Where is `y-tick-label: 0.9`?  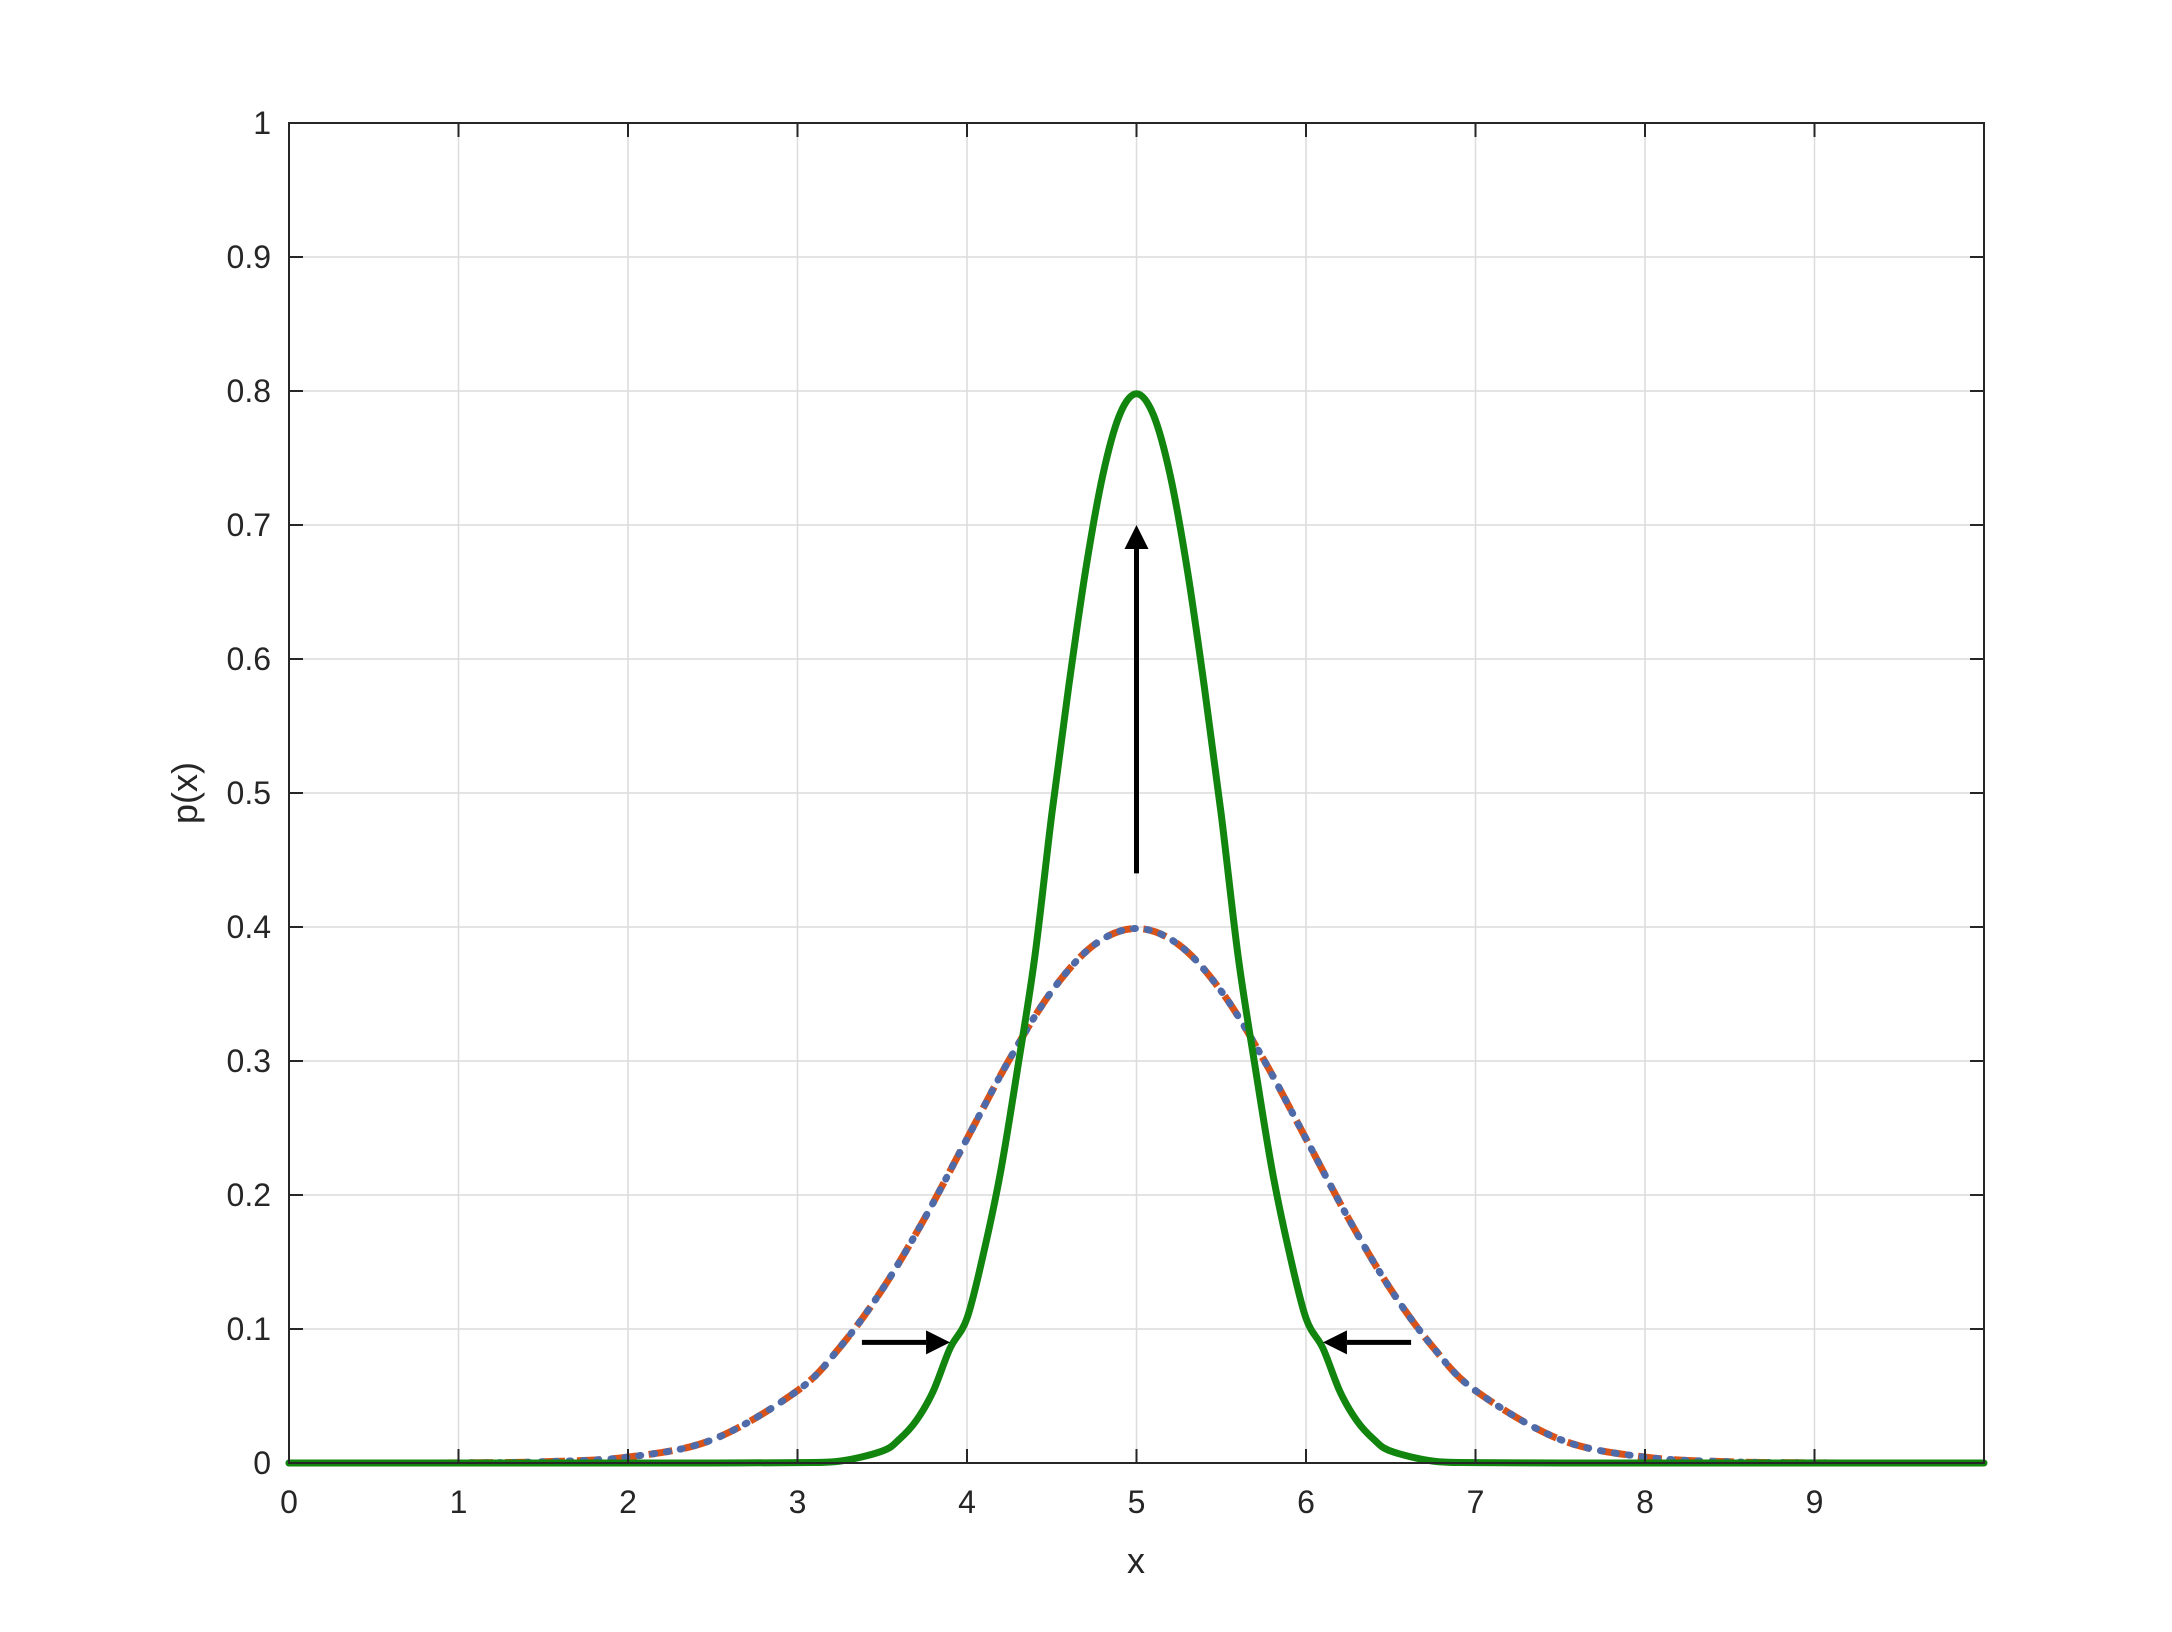
y-tick-label: 0.9 is located at coordinates (249, 257).